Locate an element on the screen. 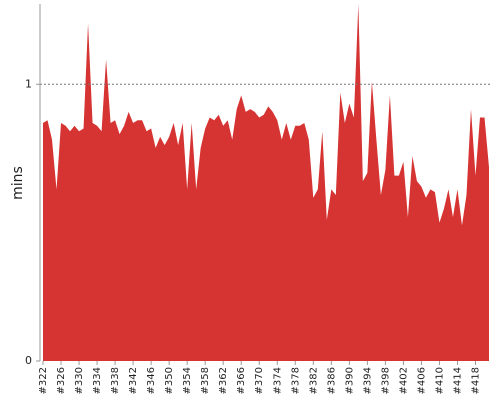 Image resolution: width=500 pixels, height=400 pixels. x-tick-label: #410 is located at coordinates (439, 380).